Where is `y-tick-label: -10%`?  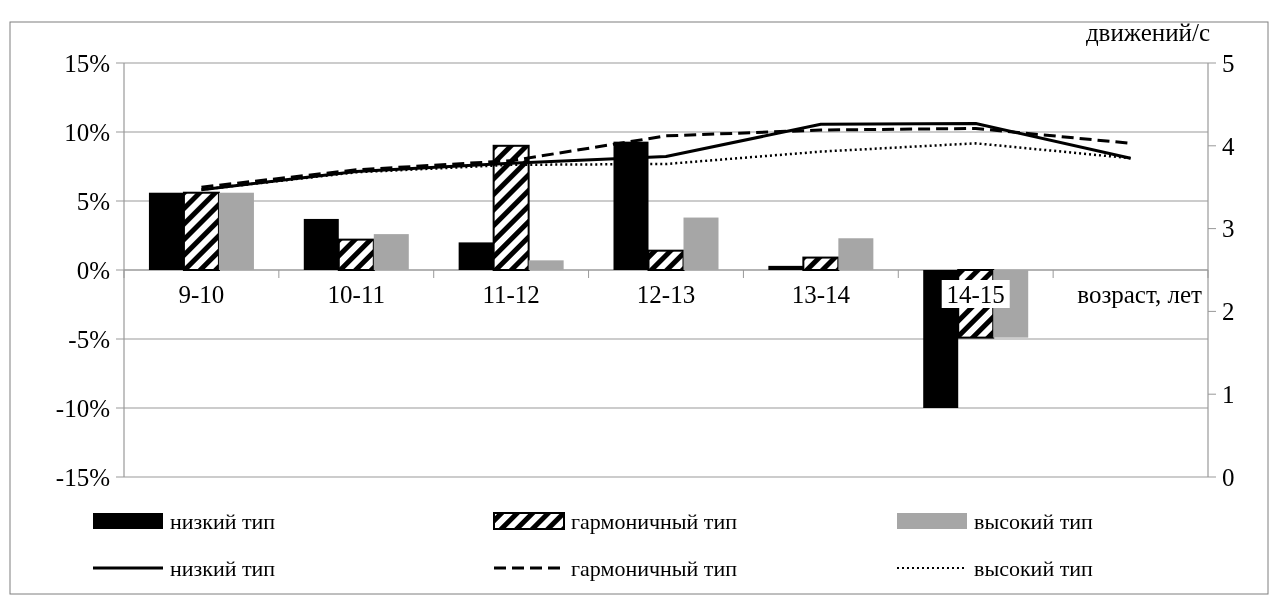
y-tick-label: -10% is located at coordinates (82, 408).